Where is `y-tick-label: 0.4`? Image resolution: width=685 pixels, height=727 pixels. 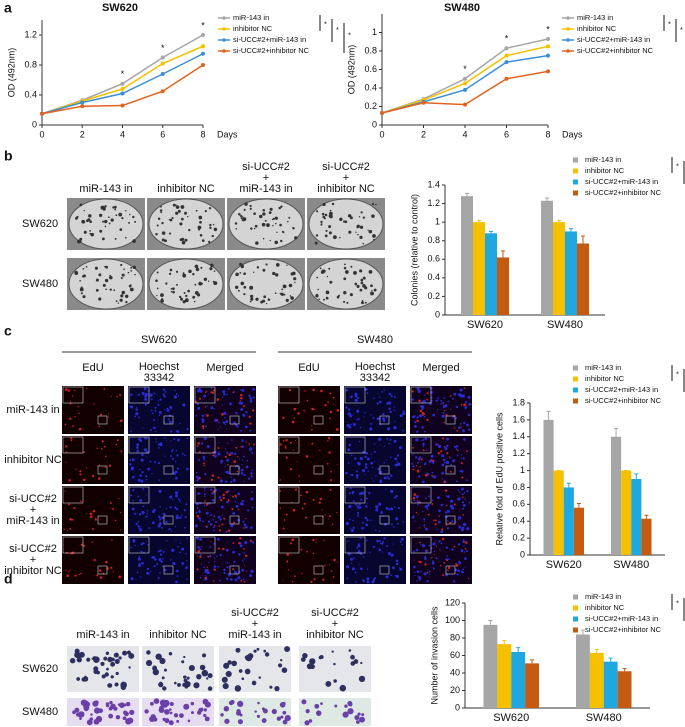
y-tick-label: 0.4 is located at coordinates (30, 94).